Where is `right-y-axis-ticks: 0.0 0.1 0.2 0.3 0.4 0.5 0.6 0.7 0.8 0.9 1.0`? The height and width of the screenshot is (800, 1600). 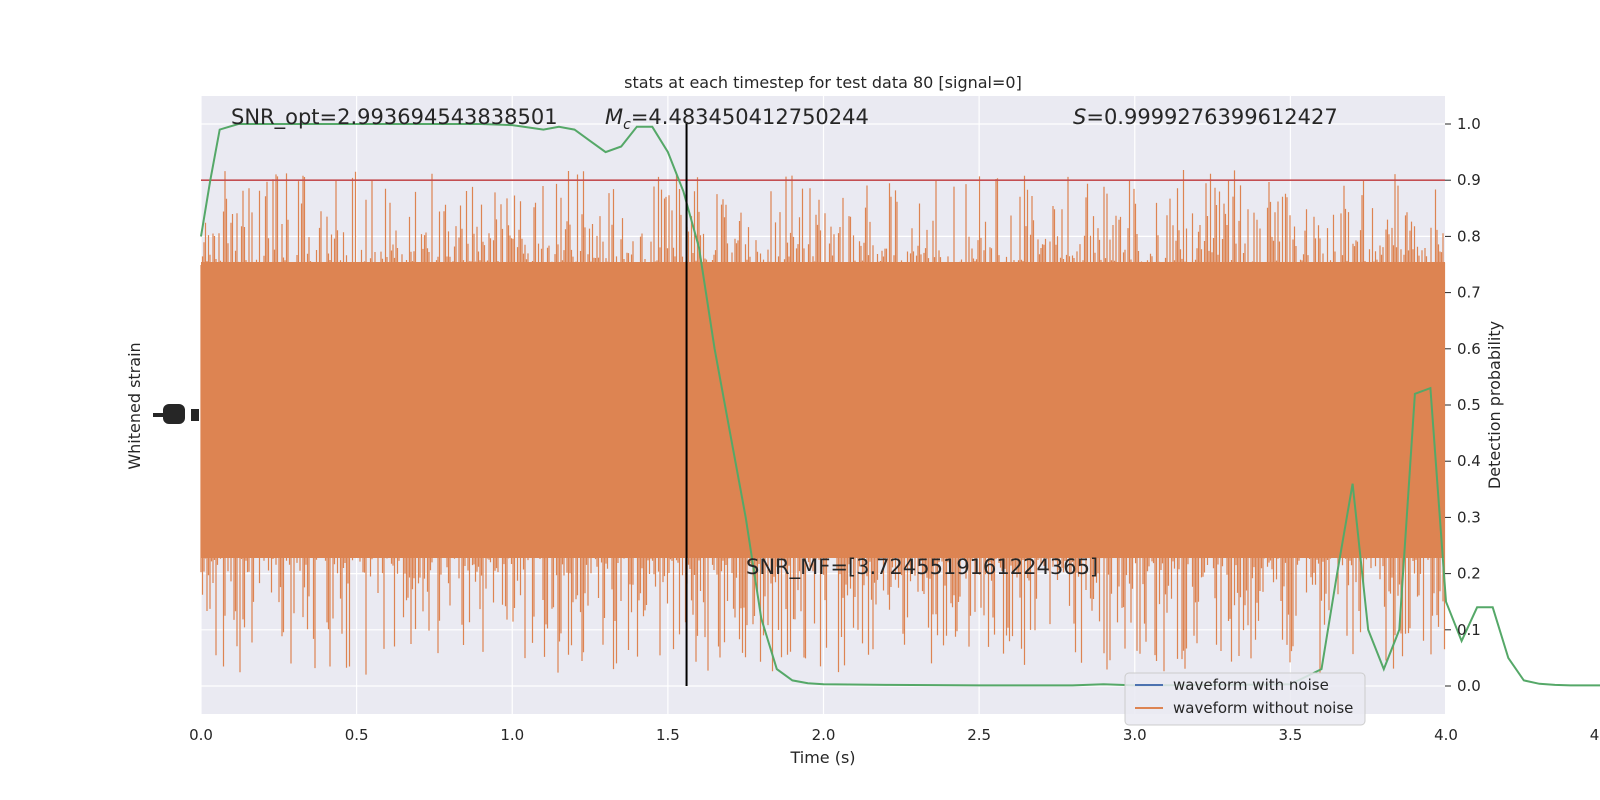
right-y-axis-ticks: 0.0 0.1 0.2 0.3 0.4 0.5 0.6 0.7 0.8 0.9 1.0 is located at coordinates (1463, 405).